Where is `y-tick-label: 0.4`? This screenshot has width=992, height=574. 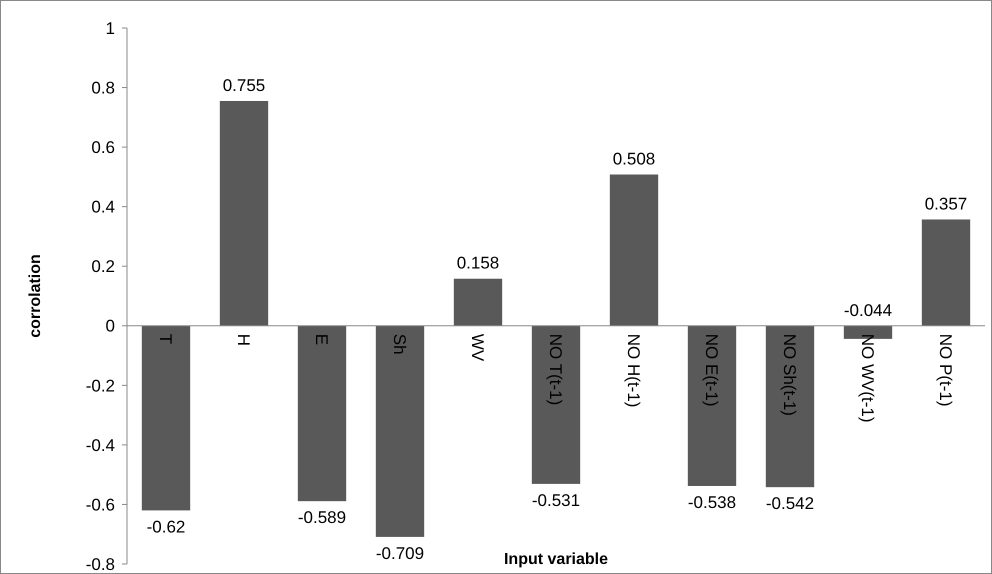 y-tick-label: 0.4 is located at coordinates (103, 207).